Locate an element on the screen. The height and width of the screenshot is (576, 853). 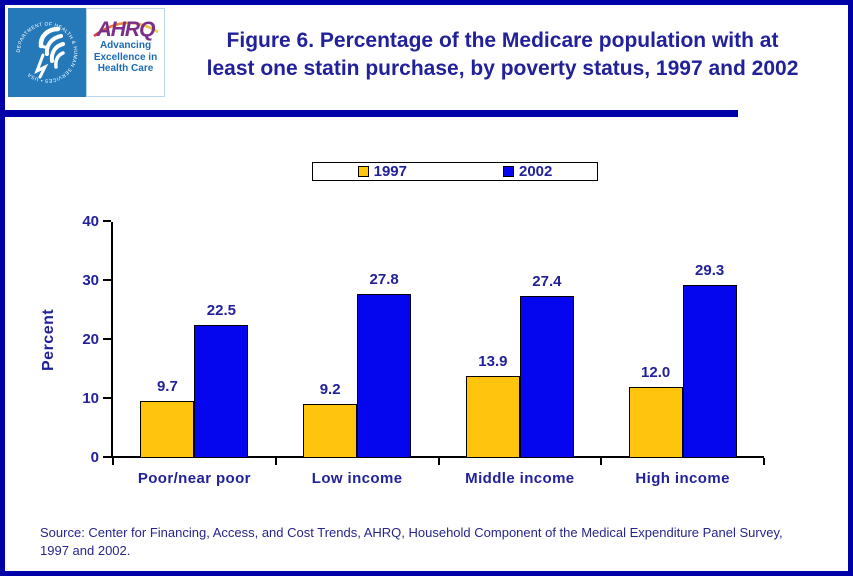
bar-value-label: 29.3 is located at coordinates (710, 271).